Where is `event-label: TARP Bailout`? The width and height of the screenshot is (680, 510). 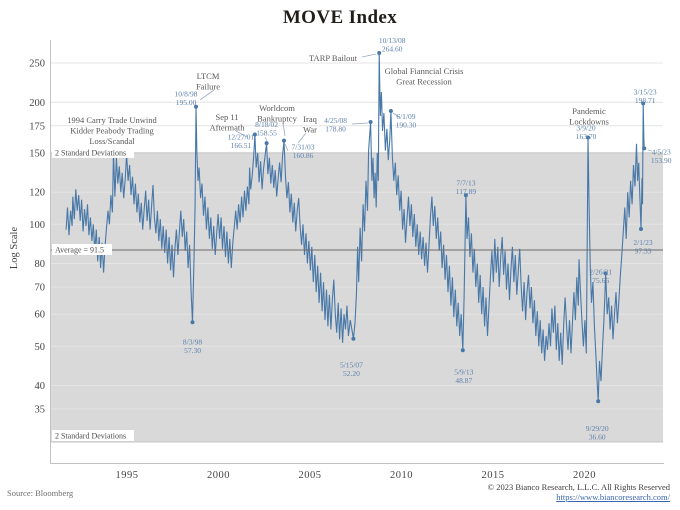 event-label: TARP Bailout is located at coordinates (333, 58).